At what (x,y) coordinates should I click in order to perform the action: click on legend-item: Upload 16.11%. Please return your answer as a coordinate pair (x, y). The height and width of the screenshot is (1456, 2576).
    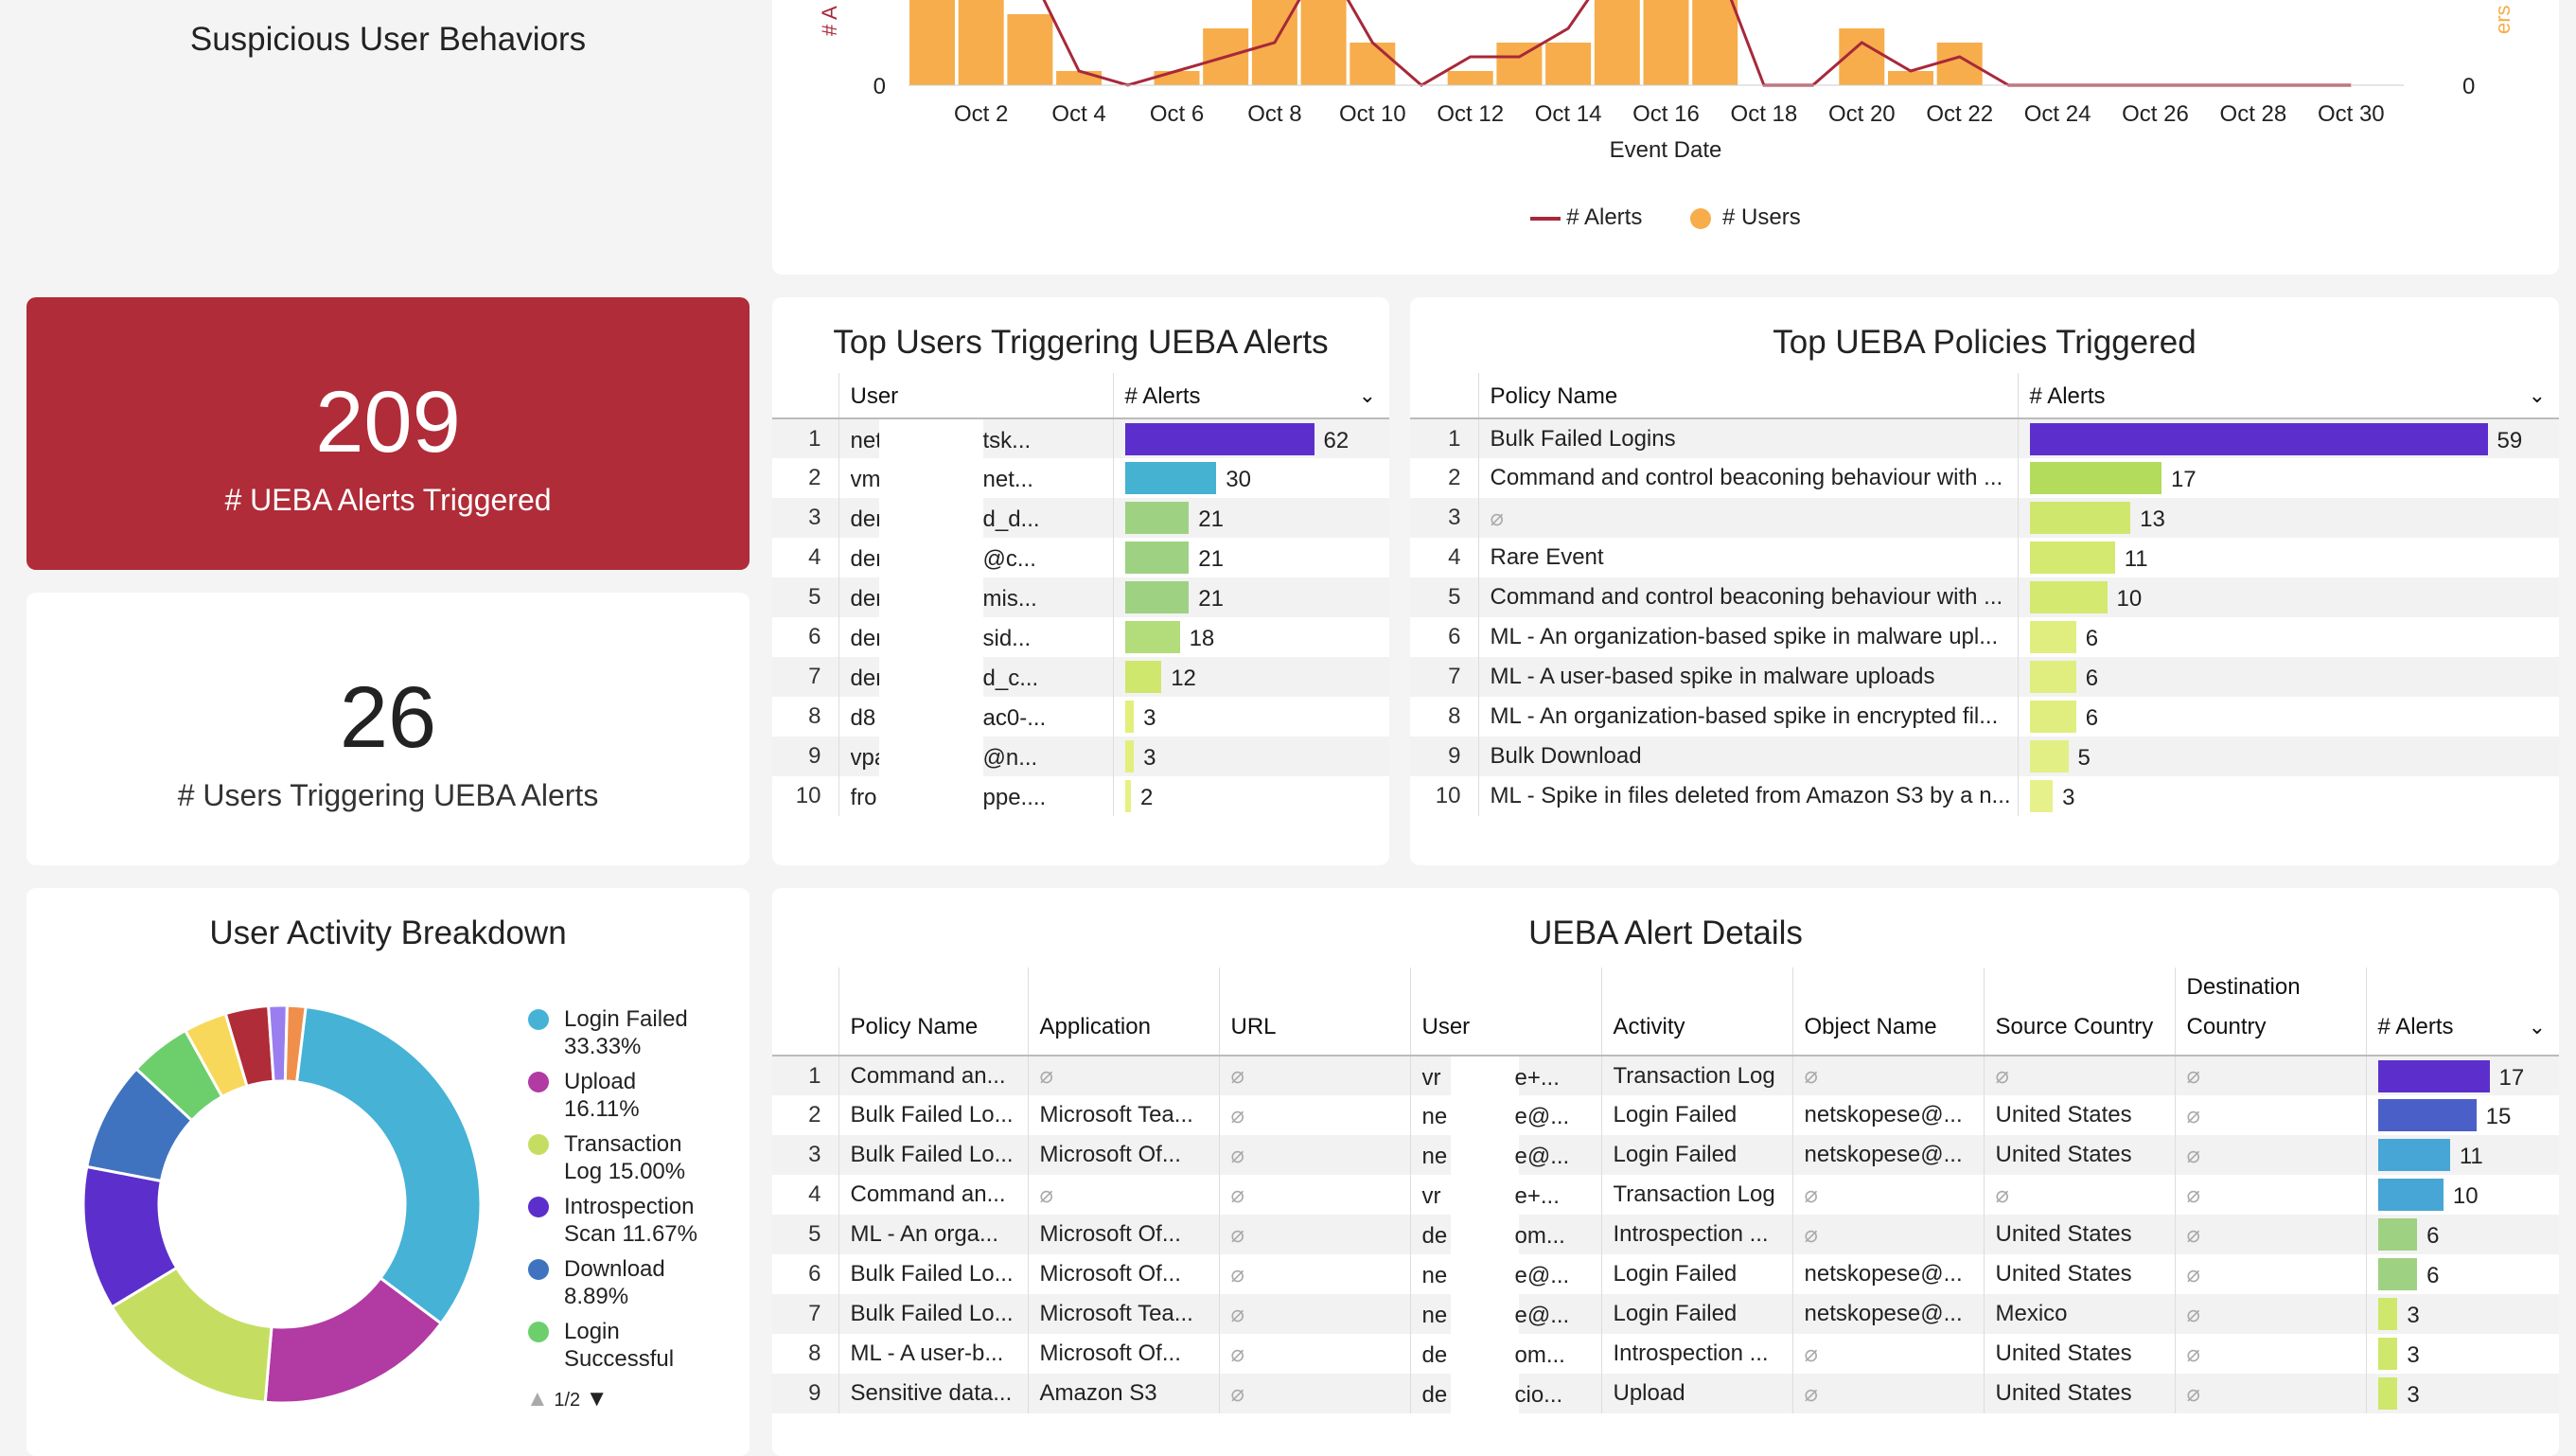
    Looking at the image, I should click on (584, 1095).